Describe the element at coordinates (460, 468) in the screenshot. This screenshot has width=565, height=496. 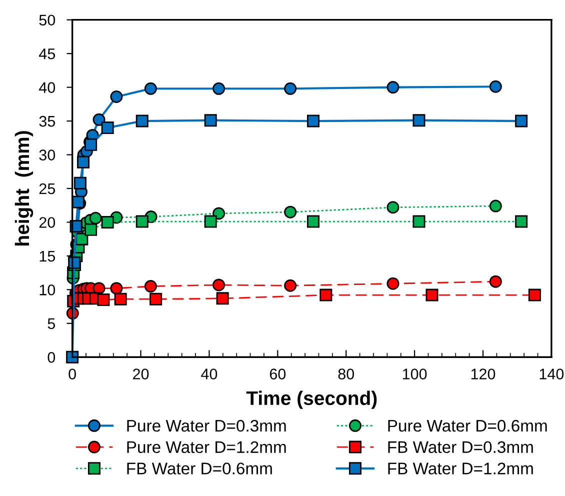
I see `legend-label: FB Water D=1.2mm` at that location.